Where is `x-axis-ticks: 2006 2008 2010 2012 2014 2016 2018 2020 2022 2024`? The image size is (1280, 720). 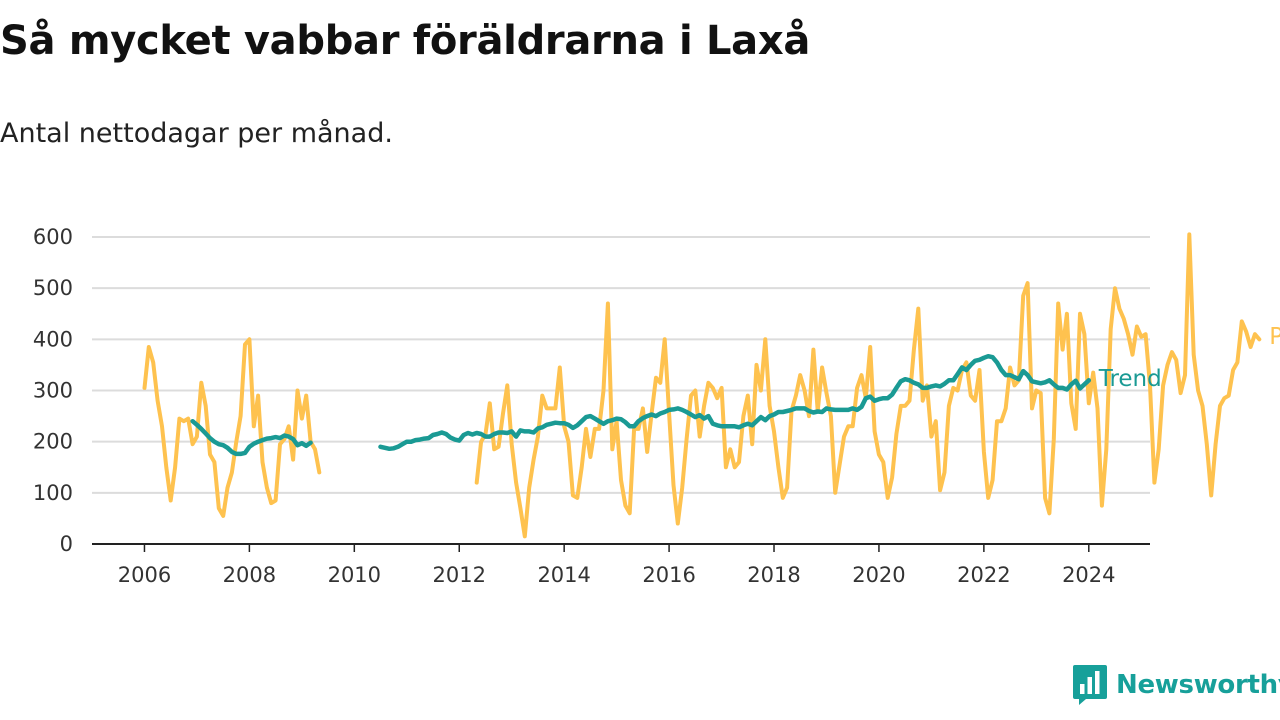 x-axis-ticks: 2006 2008 2010 2012 2014 2016 2018 2020 2022 2024 is located at coordinates (617, 565).